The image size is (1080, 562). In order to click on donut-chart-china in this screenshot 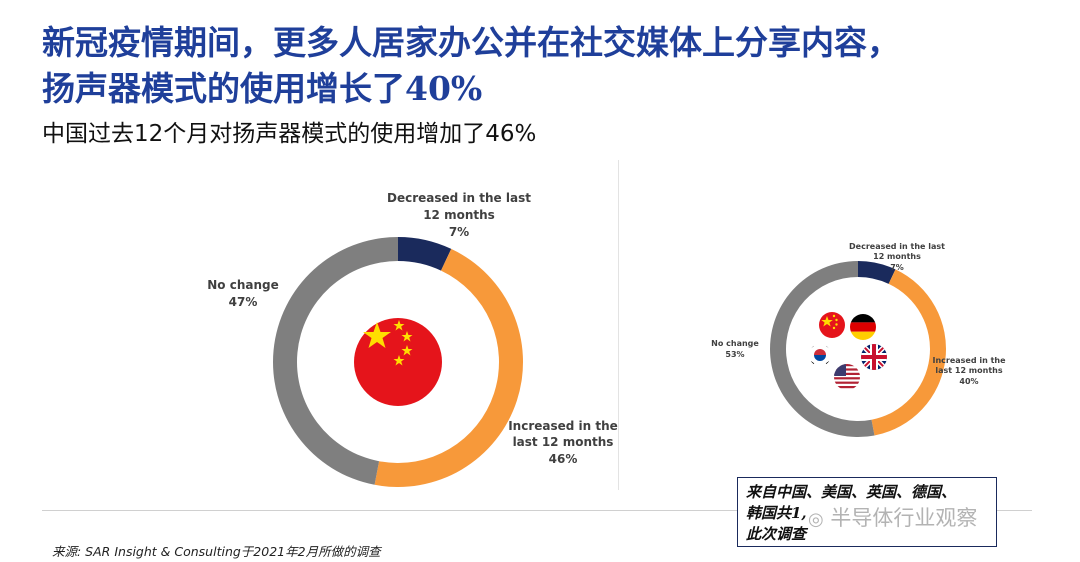, I will do `click(398, 362)`.